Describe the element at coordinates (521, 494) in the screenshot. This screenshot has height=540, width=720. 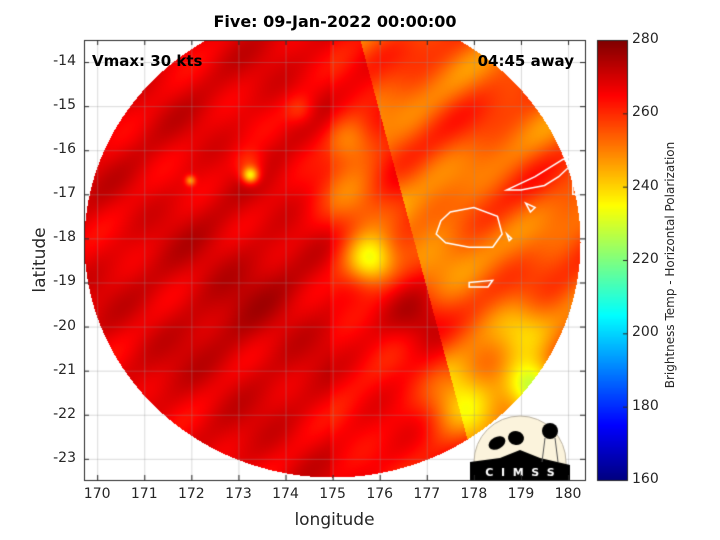
I see `x-tick-label: 179` at that location.